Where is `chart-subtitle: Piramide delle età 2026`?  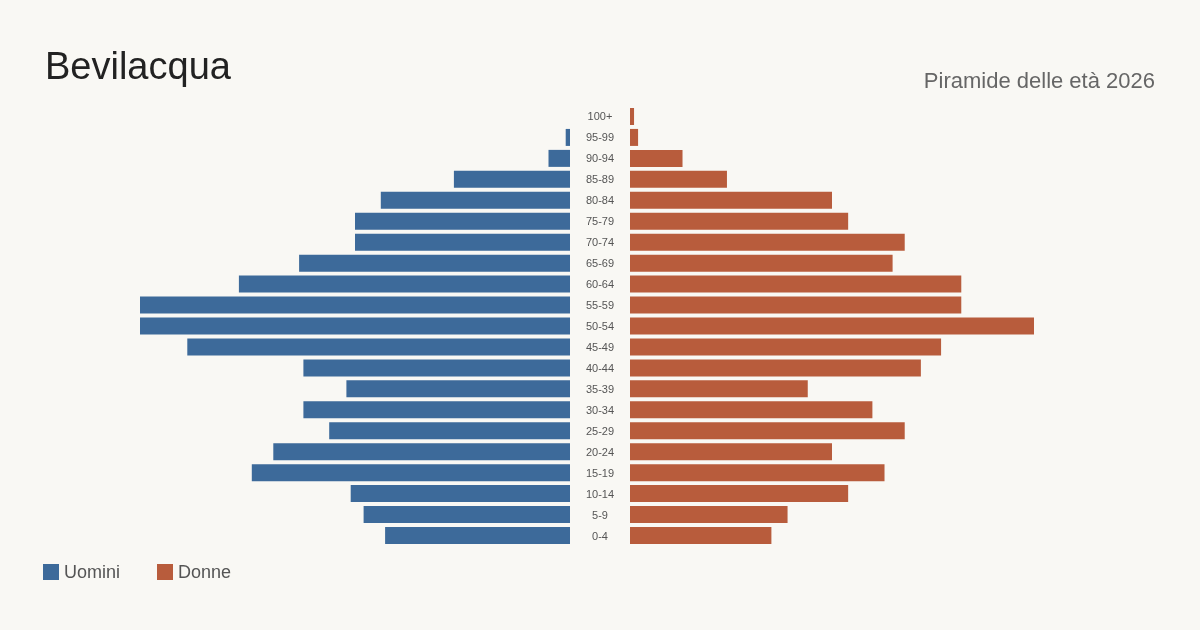 chart-subtitle: Piramide delle età 2026 is located at coordinates (1039, 80).